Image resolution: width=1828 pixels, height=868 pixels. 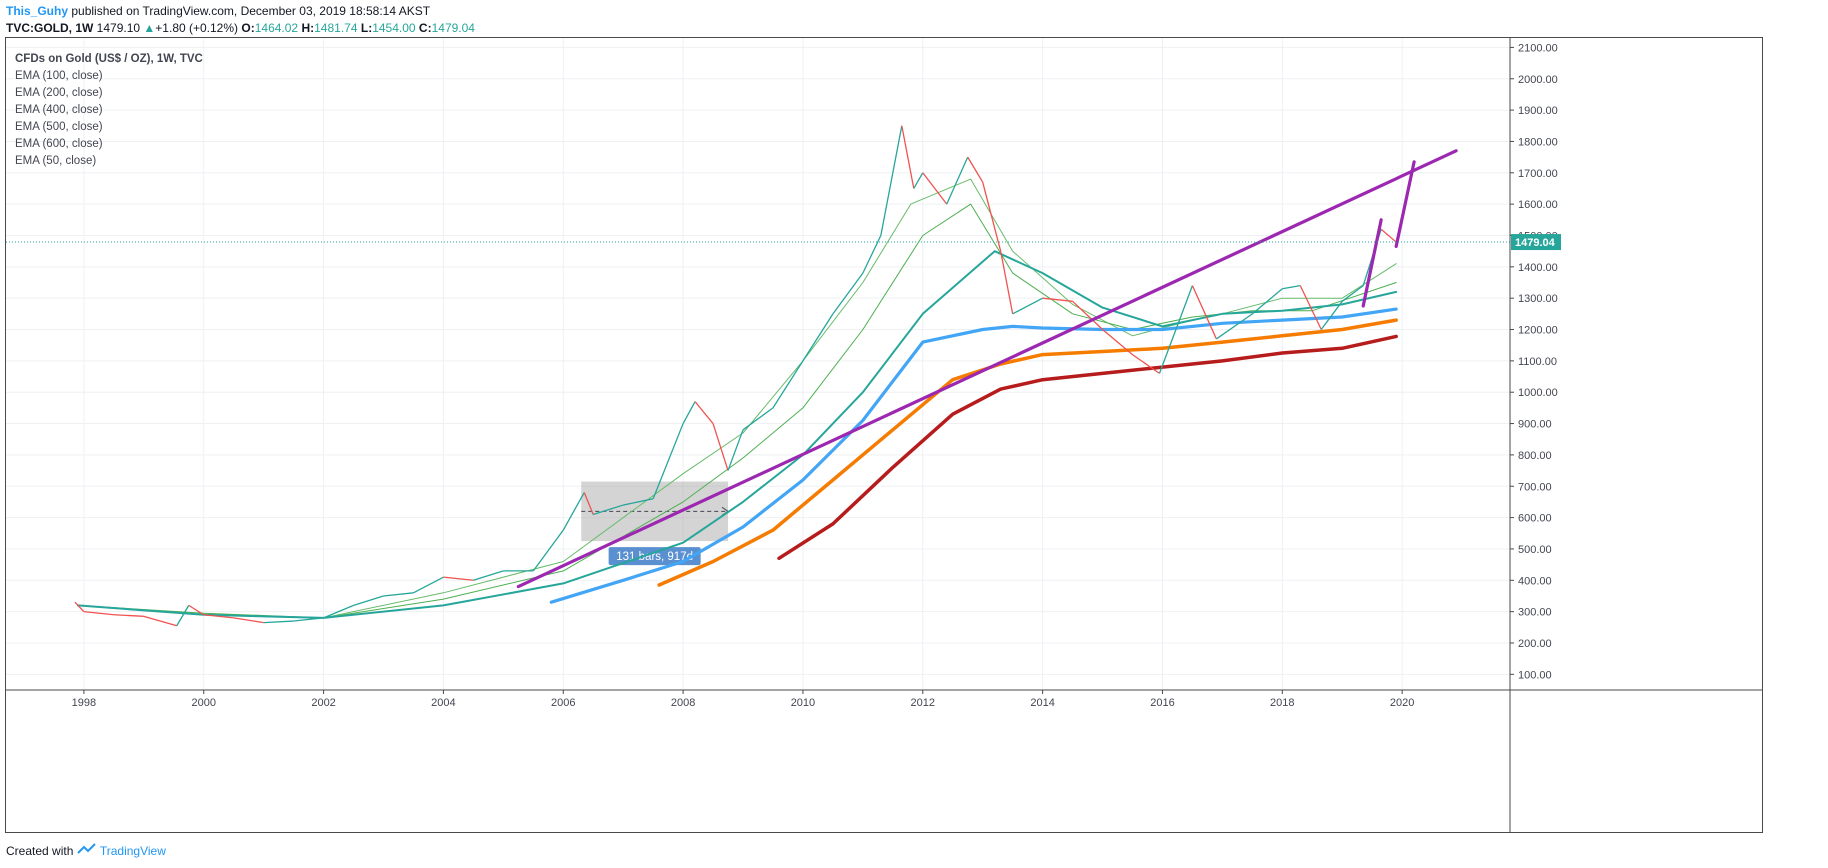 I want to click on legend-item-ema100: EMA (100, close), so click(x=59, y=76).